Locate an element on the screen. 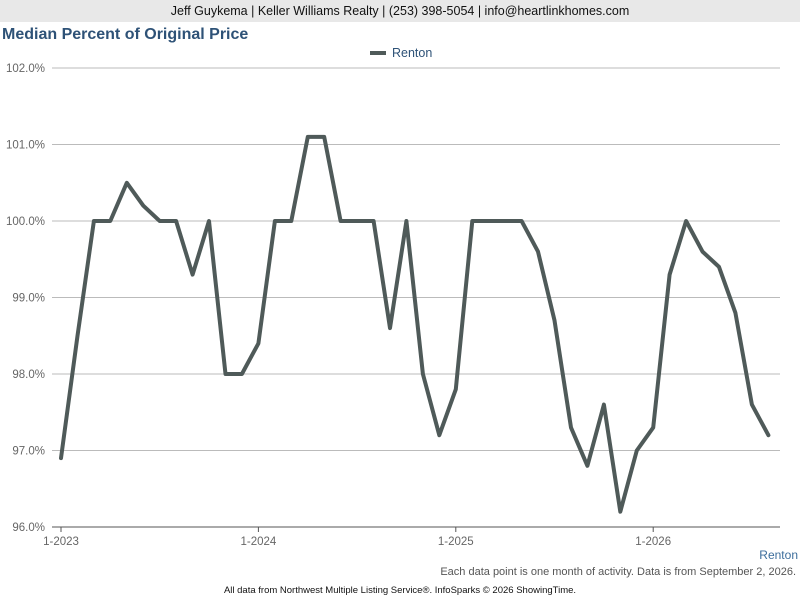 The image size is (800, 600). y-tick-label: 101.0% is located at coordinates (25, 146).